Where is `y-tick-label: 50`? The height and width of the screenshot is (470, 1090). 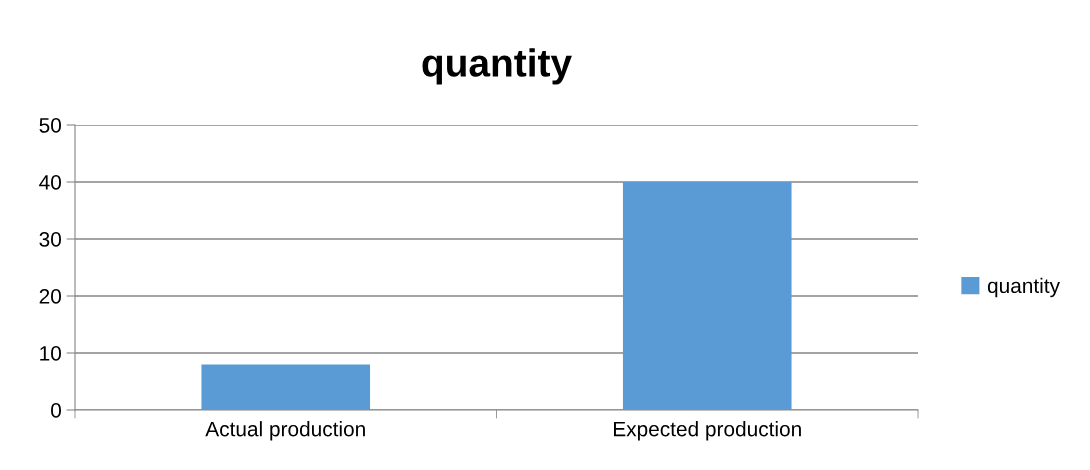 y-tick-label: 50 is located at coordinates (50, 125).